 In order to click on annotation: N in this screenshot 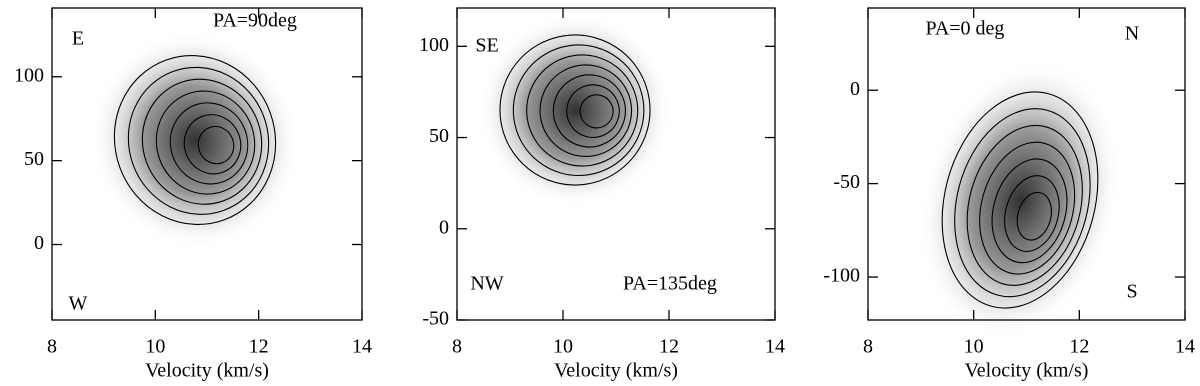, I will do `click(1132, 34)`.